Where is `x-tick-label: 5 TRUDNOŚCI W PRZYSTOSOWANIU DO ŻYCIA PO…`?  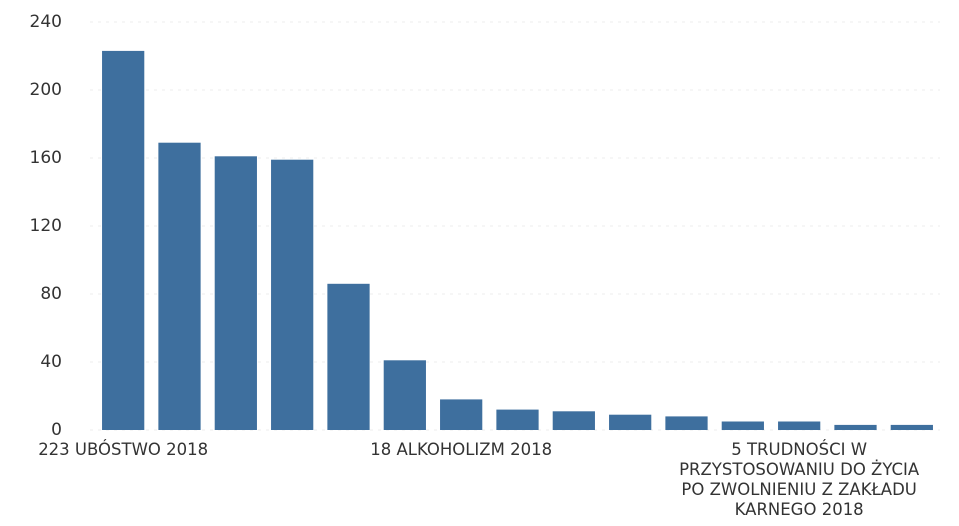
x-tick-label: 5 TRUDNOŚCI W PRZYSTOSOWANIU DO ŻYCIA PO… is located at coordinates (799, 479).